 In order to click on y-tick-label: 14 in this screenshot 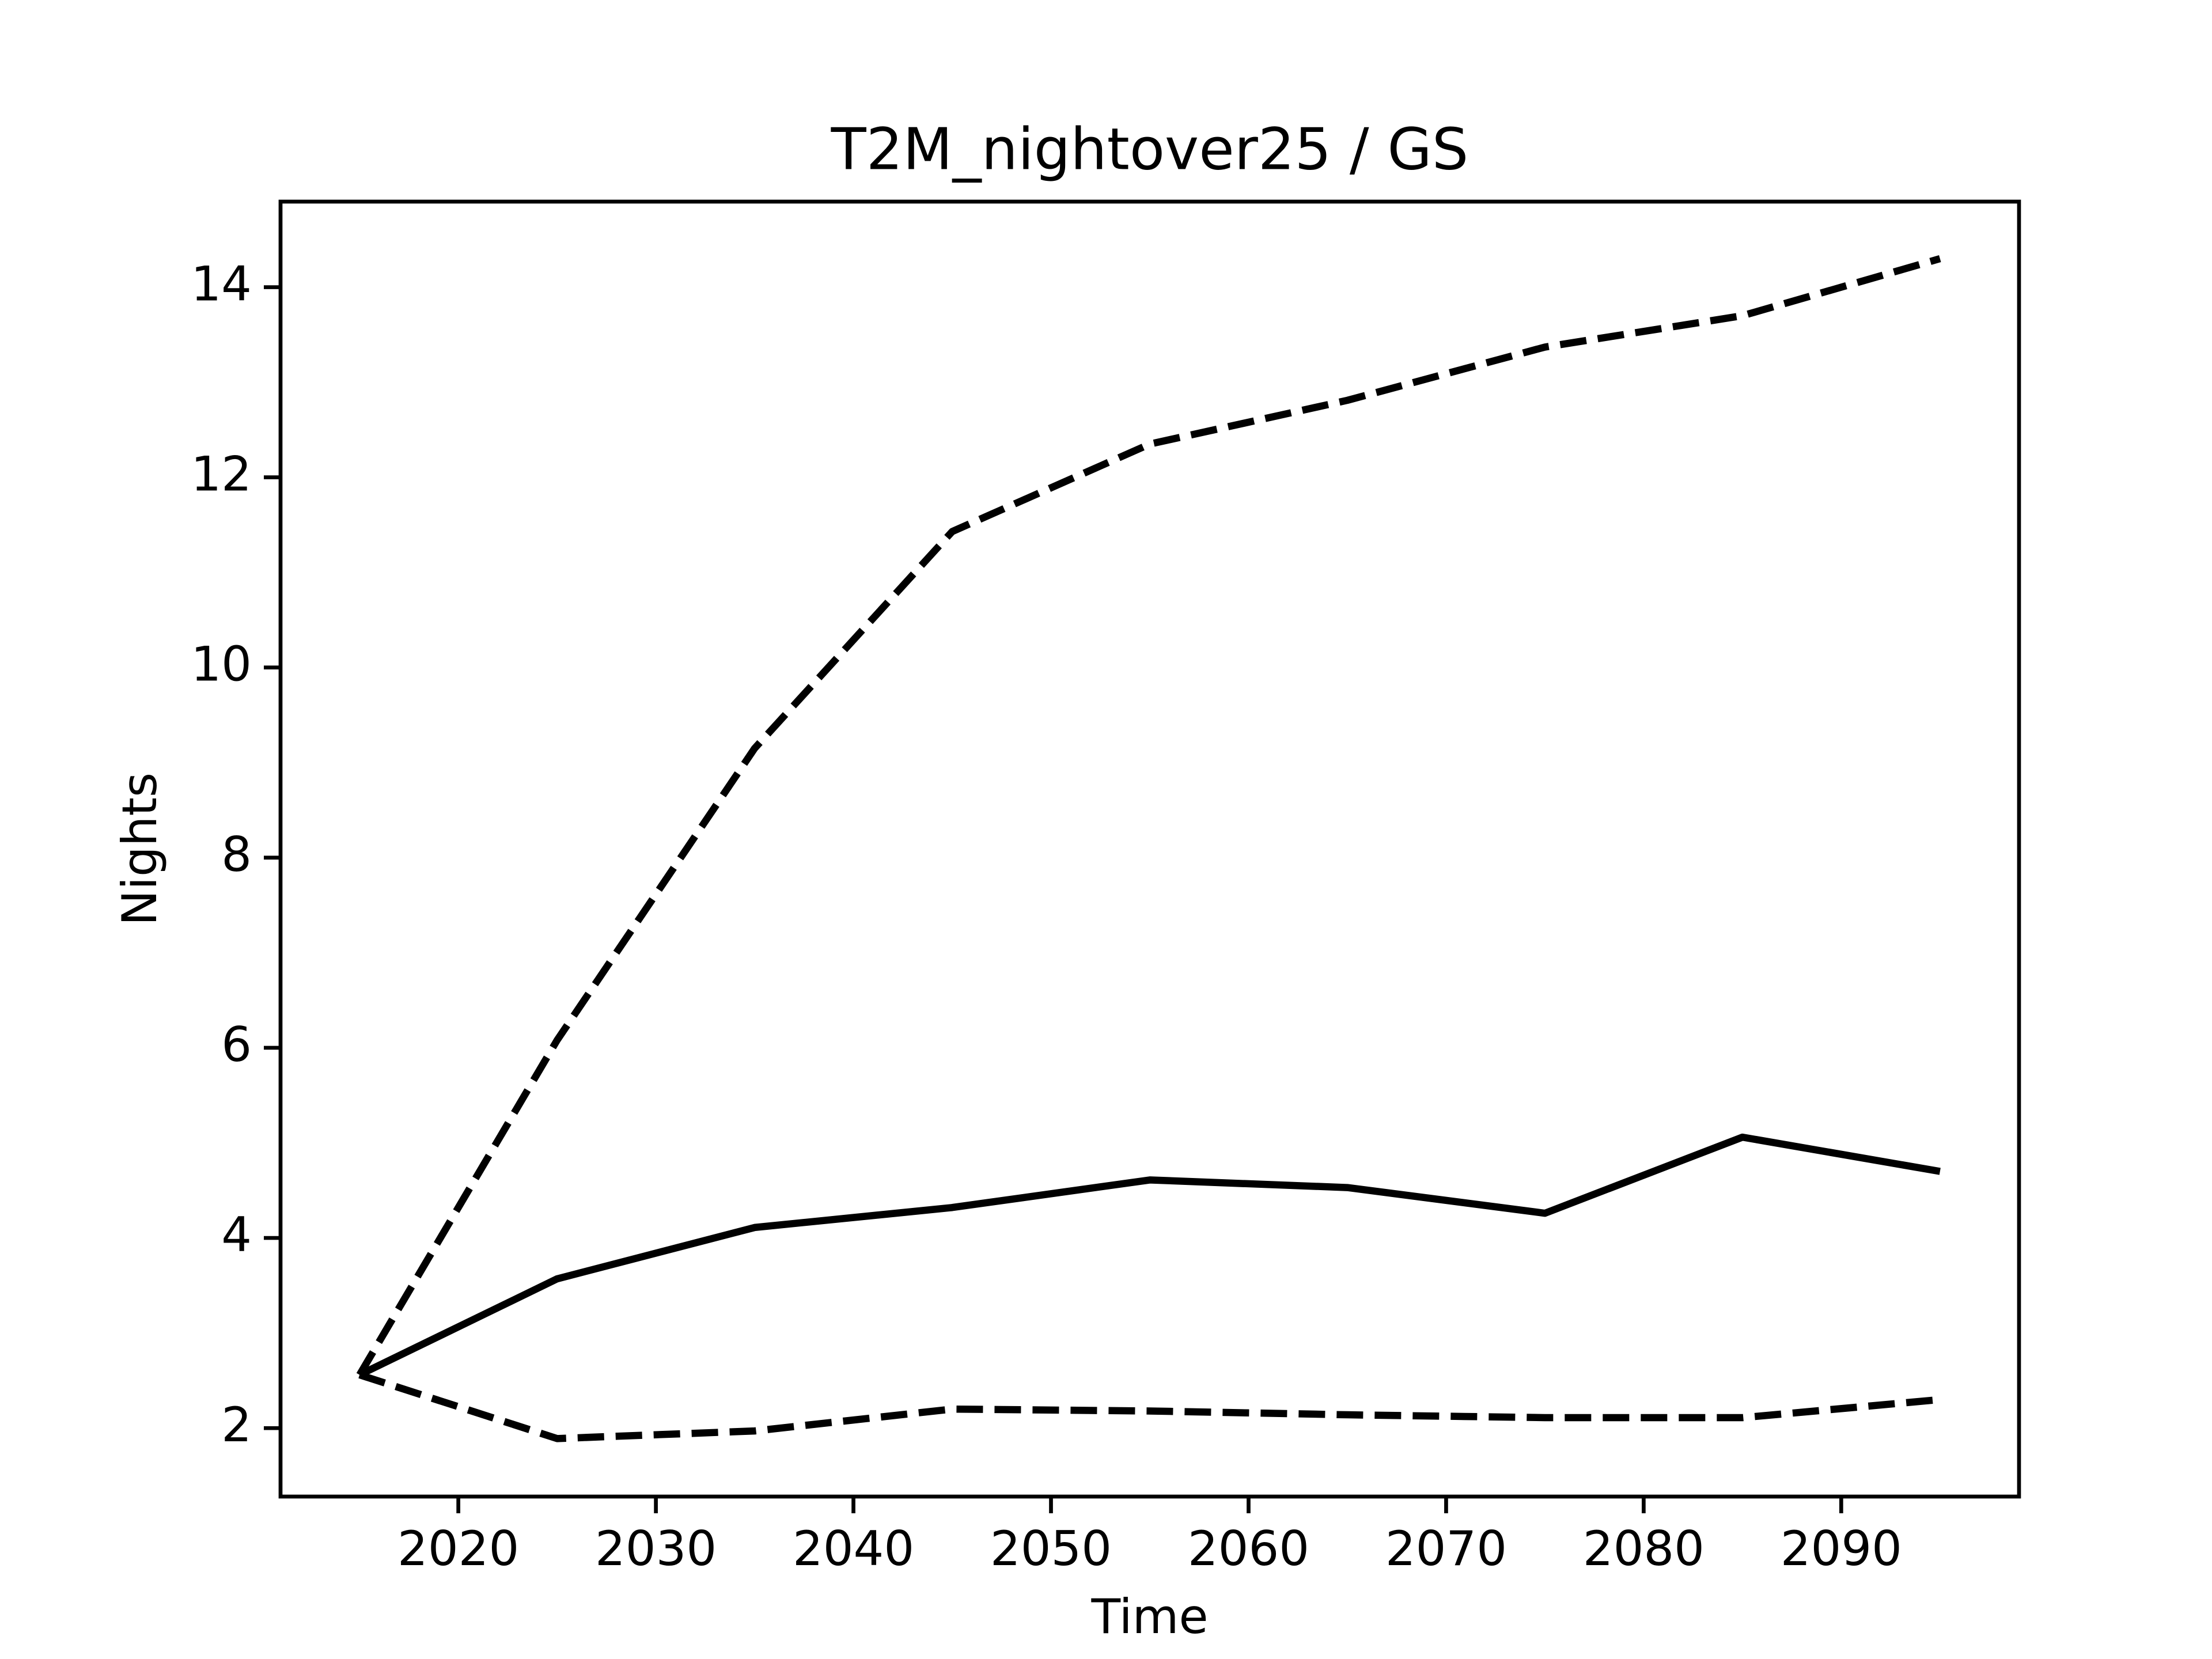, I will do `click(221, 284)`.